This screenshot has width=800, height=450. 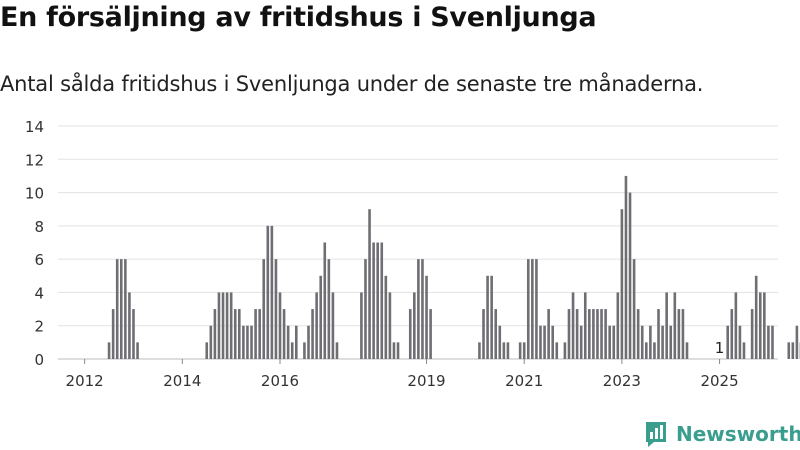 What do you see at coordinates (34, 160) in the screenshot?
I see `y-tick-label: 12` at bounding box center [34, 160].